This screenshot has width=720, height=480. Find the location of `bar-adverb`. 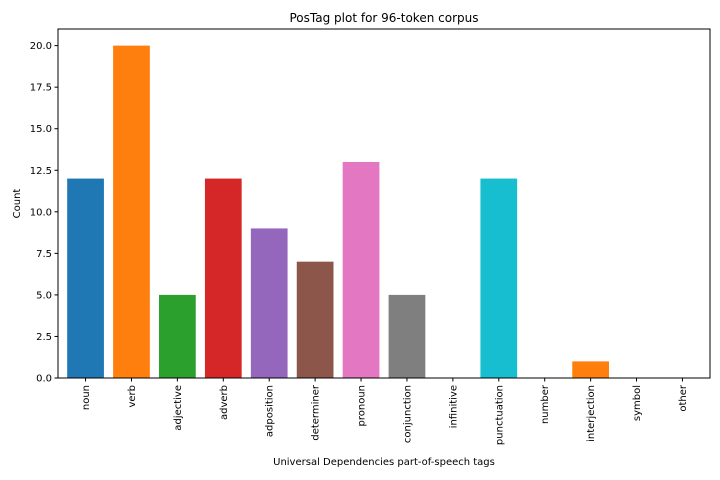

bar-adverb is located at coordinates (223, 278).